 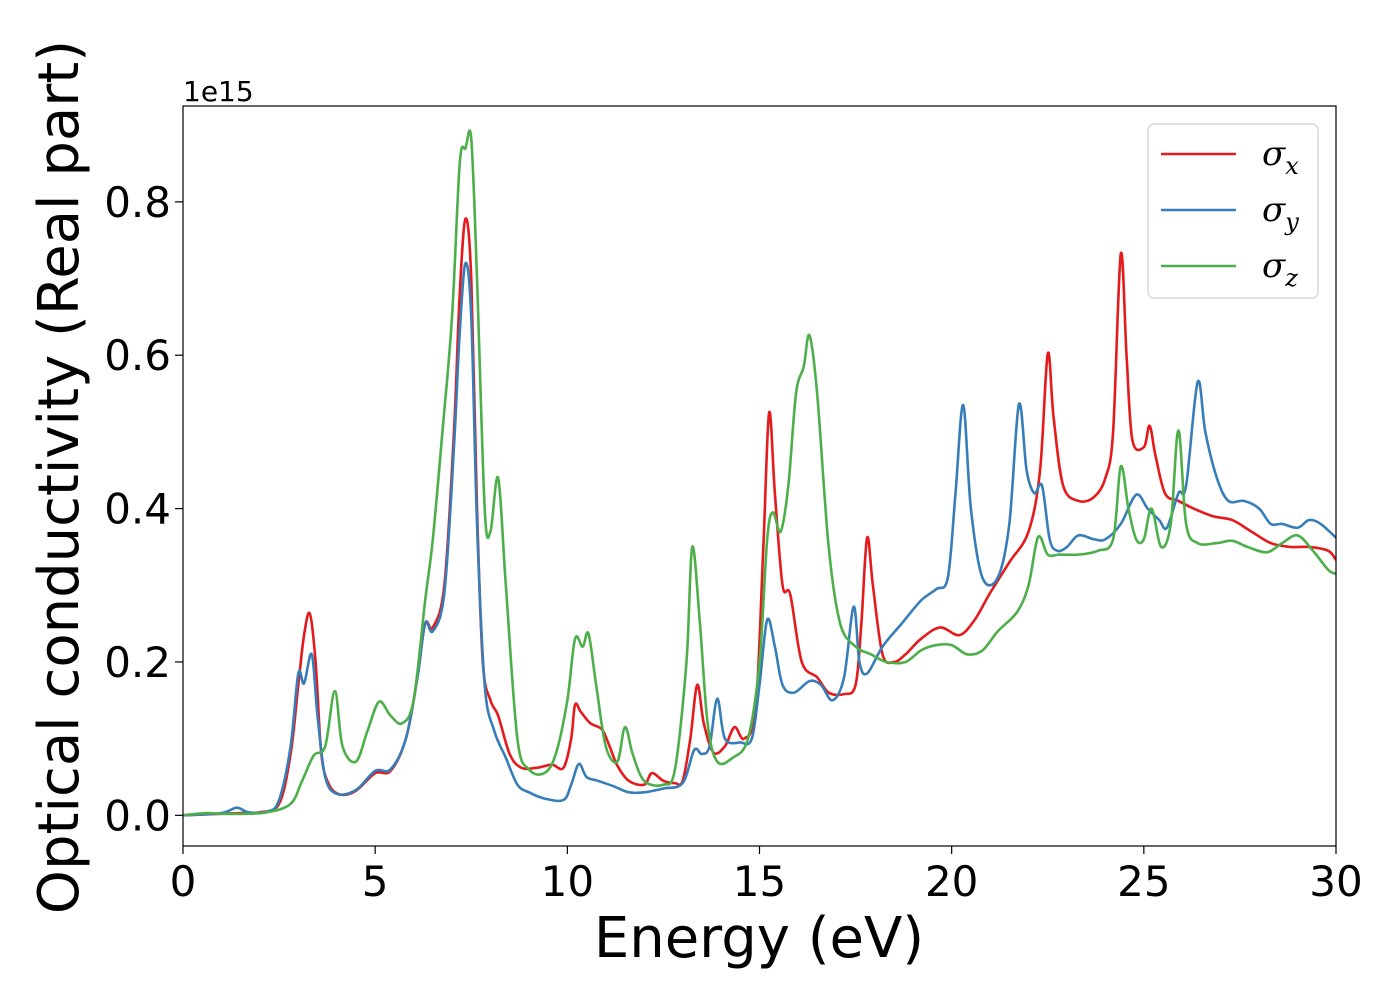 What do you see at coordinates (59, 477) in the screenshot?
I see `y-axis-label: Optical conductivity (Real part)` at bounding box center [59, 477].